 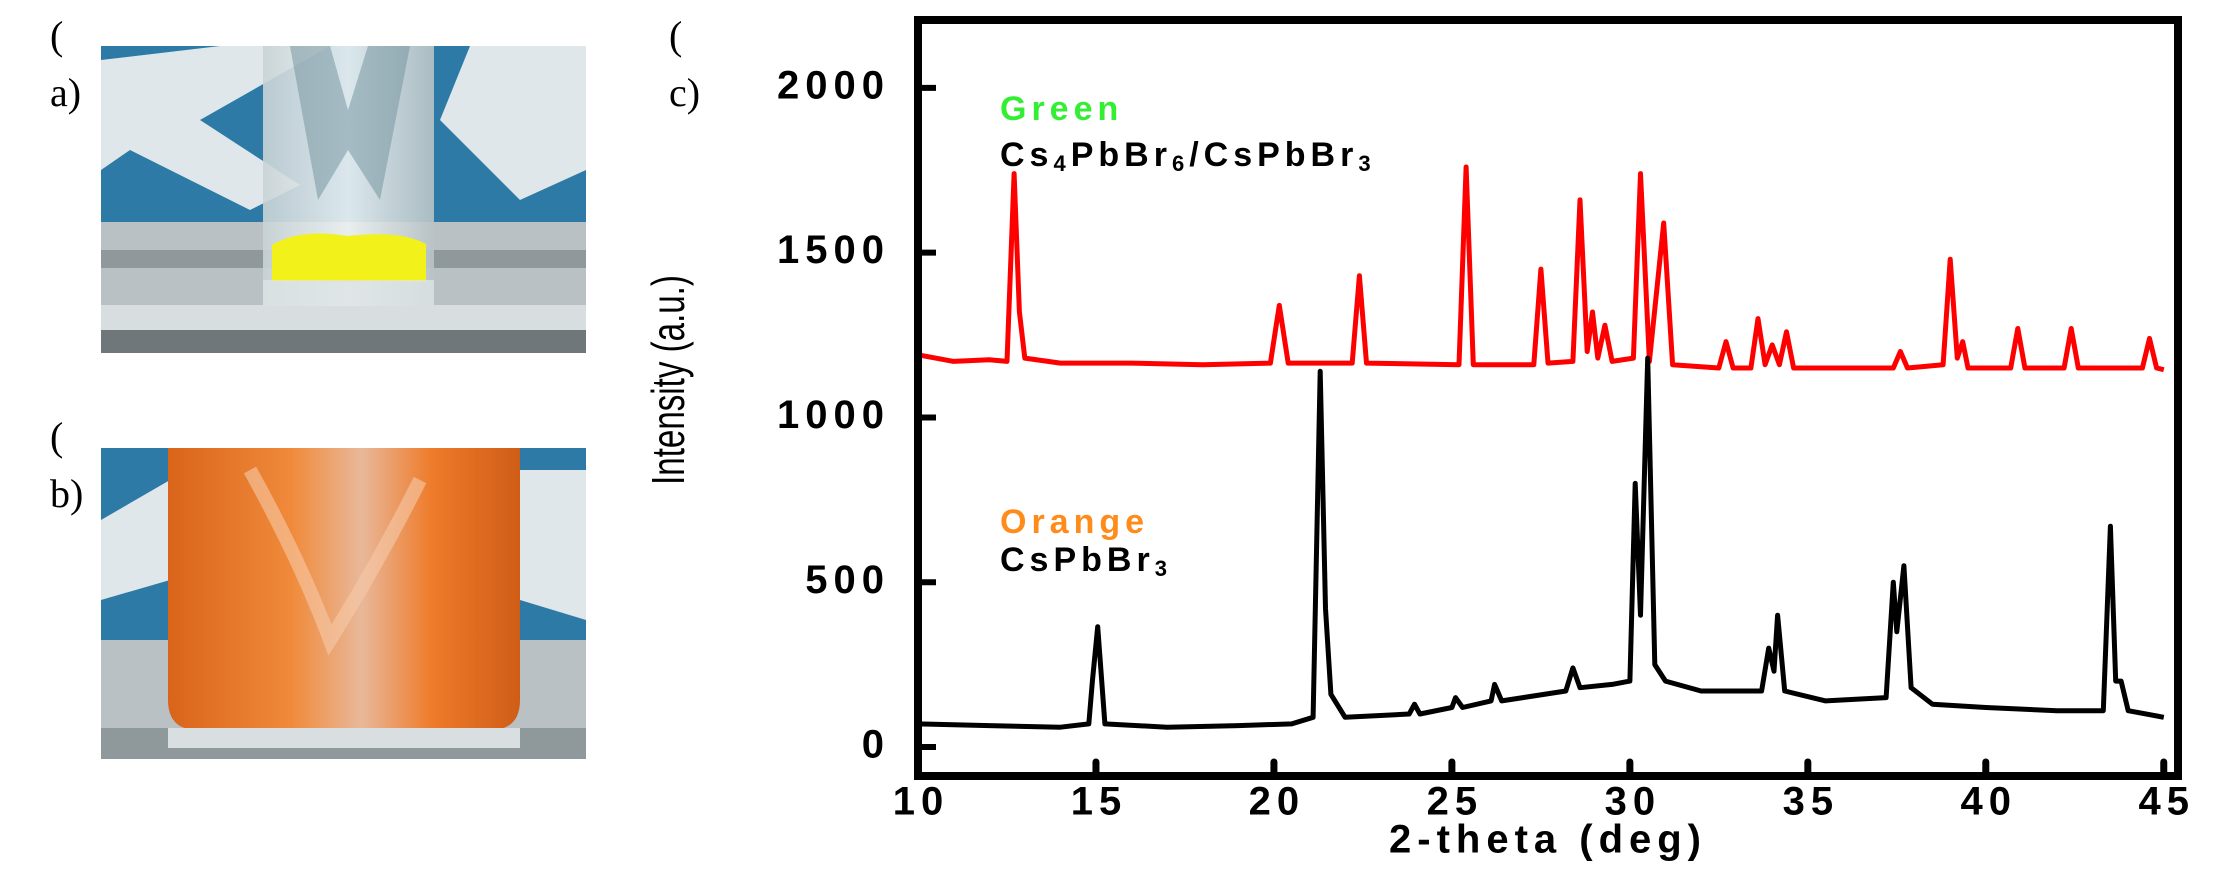 I want to click on y-tick-label: 1000, so click(x=833, y=415).